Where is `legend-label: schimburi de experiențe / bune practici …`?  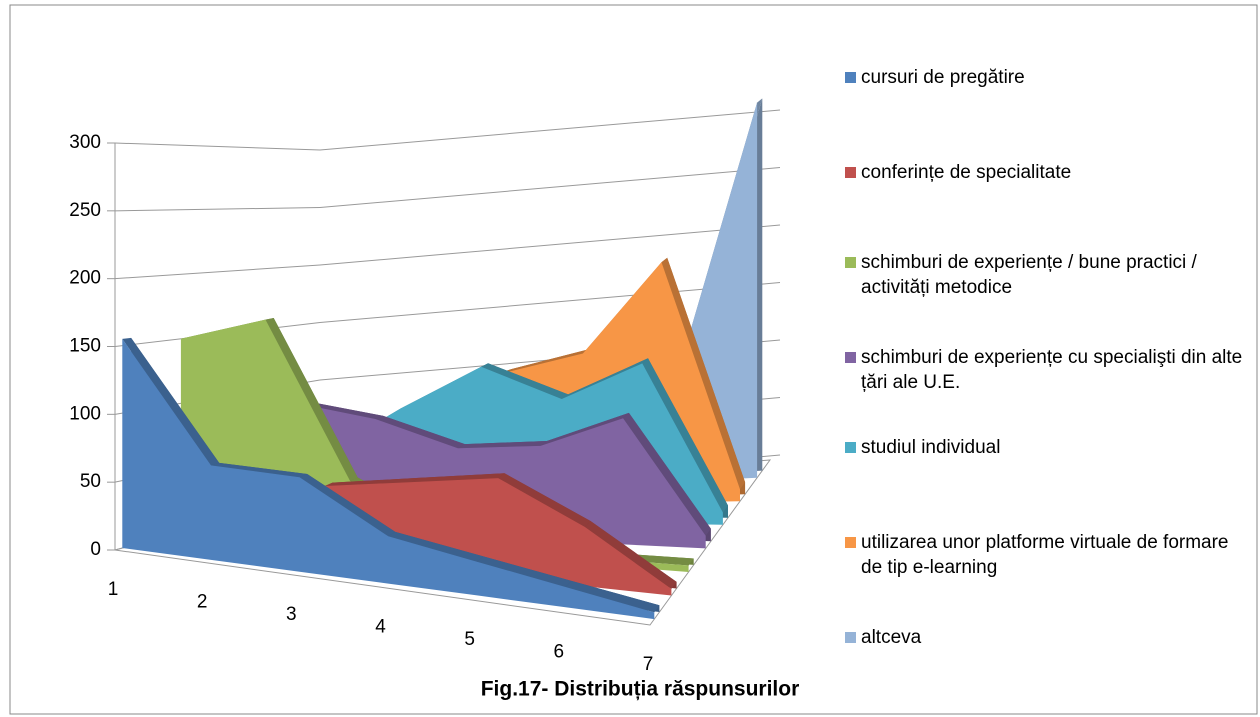 legend-label: schimburi de experiențe / bune practici … is located at coordinates (1029, 275).